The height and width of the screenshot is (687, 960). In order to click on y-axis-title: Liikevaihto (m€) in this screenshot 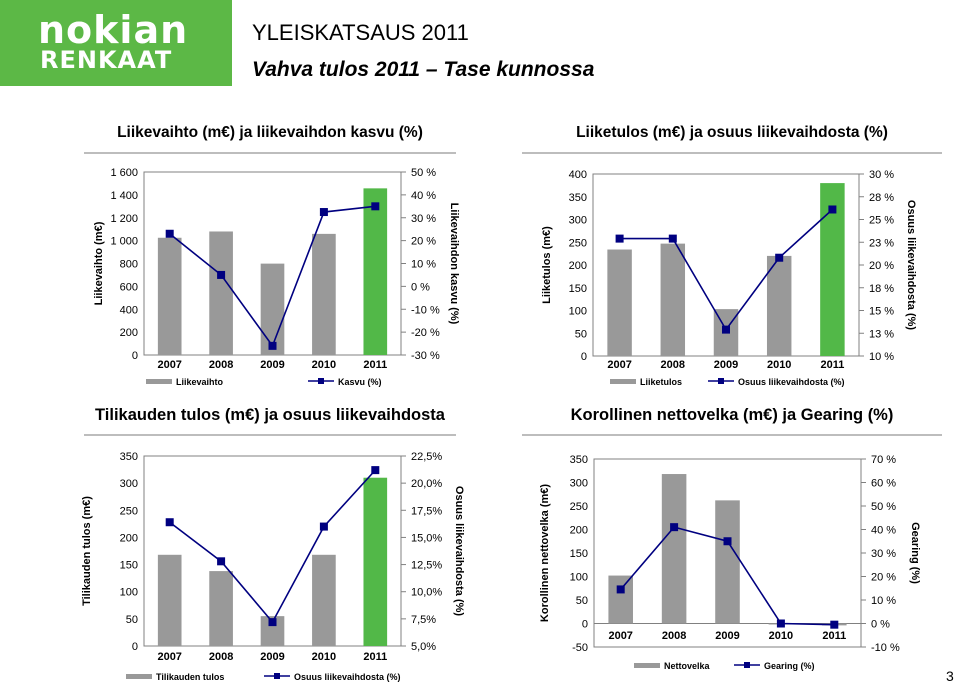, I will do `click(99, 263)`.